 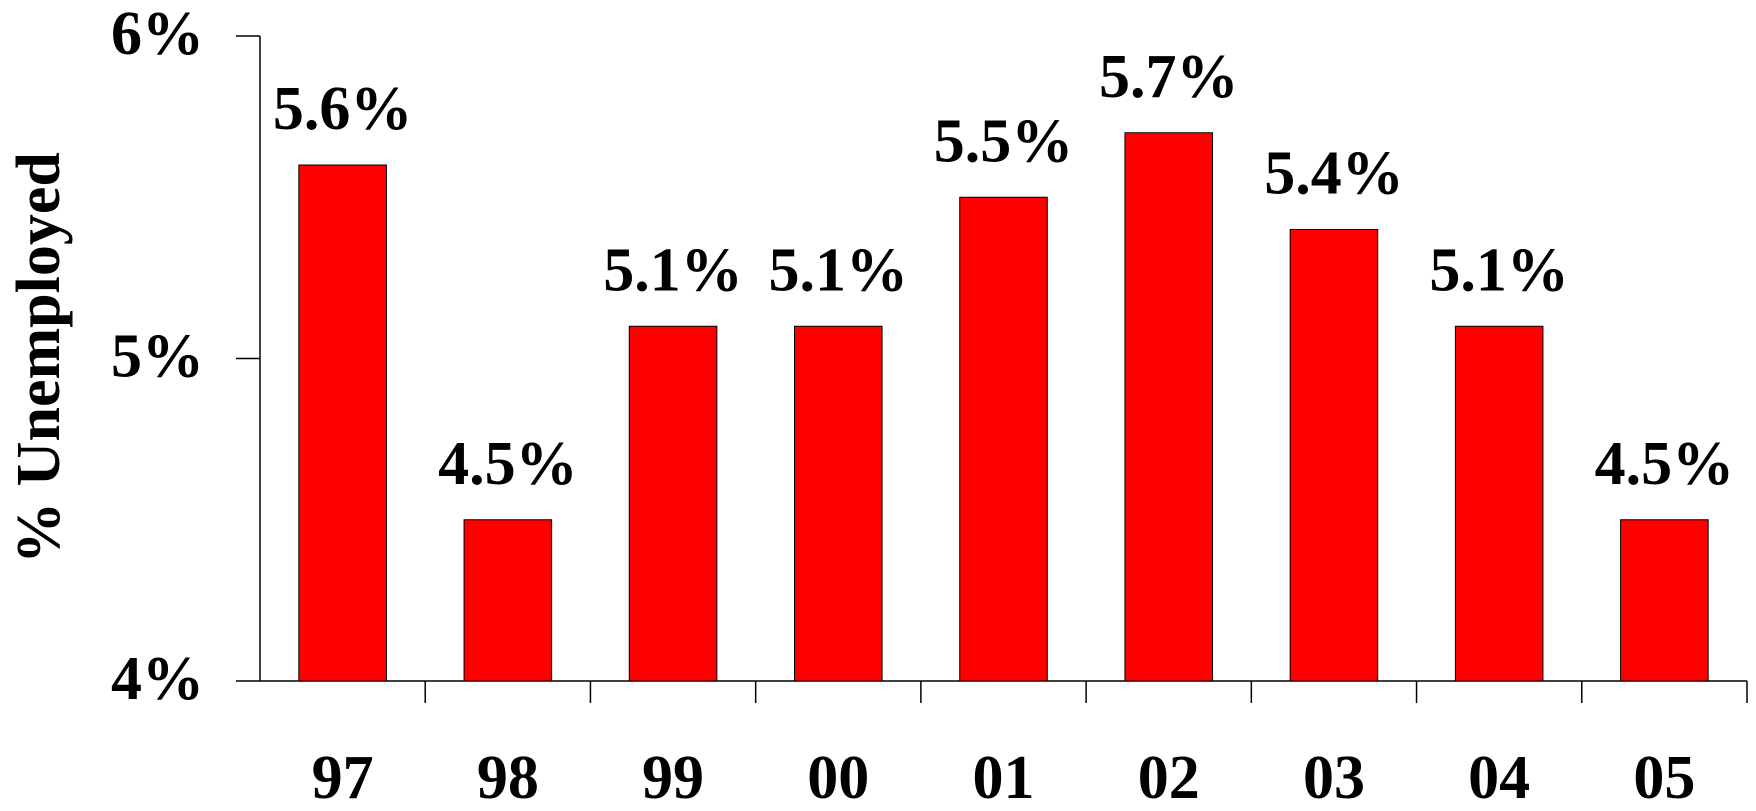 What do you see at coordinates (508, 777) in the screenshot?
I see `x-tick-label: 98` at bounding box center [508, 777].